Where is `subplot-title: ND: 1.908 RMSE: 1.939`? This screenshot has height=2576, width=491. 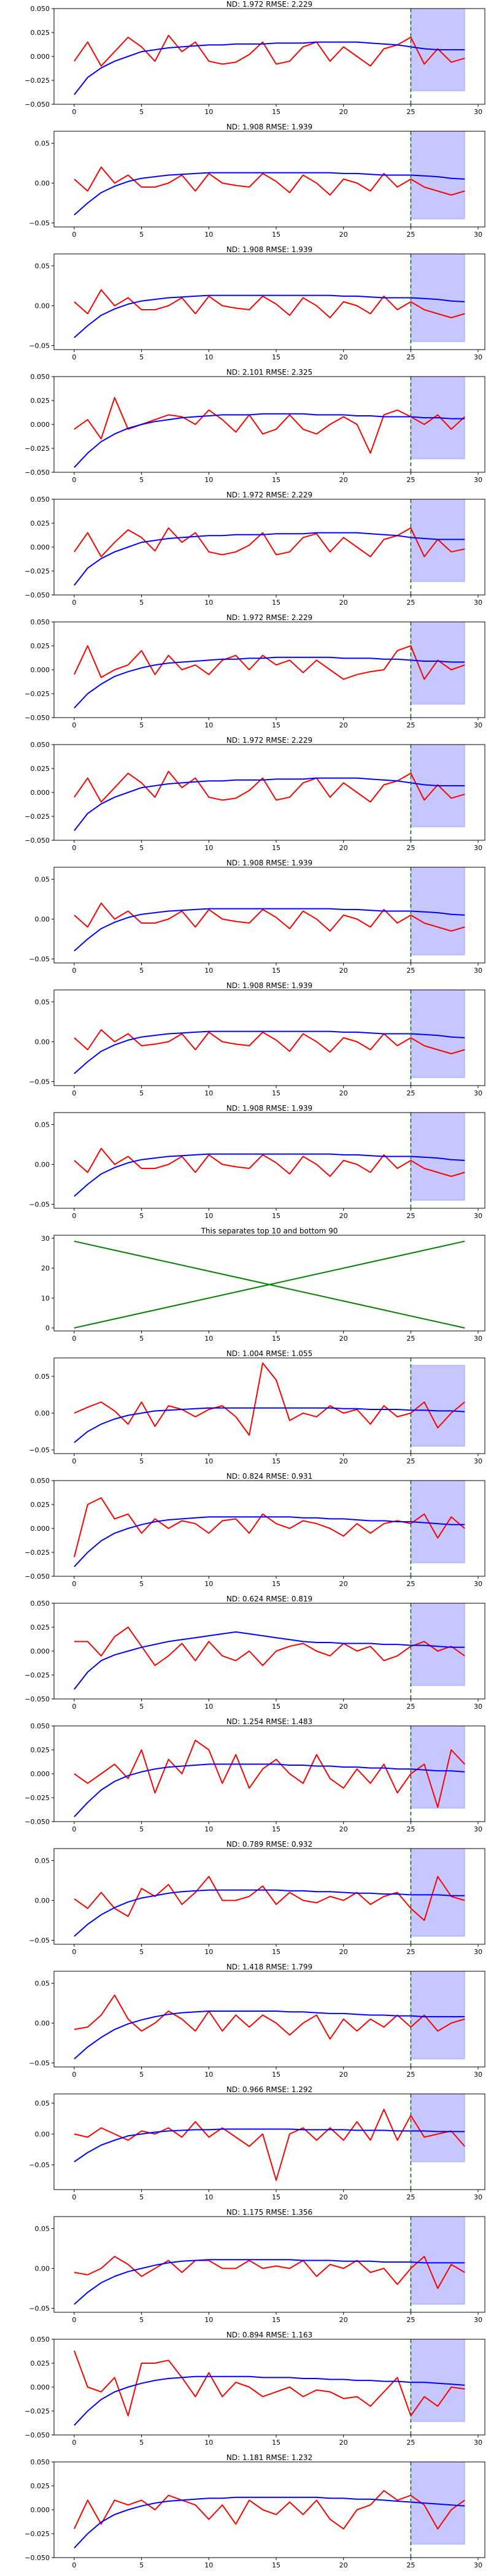
subplot-title: ND: 1.908 RMSE: 1.939 is located at coordinates (269, 249).